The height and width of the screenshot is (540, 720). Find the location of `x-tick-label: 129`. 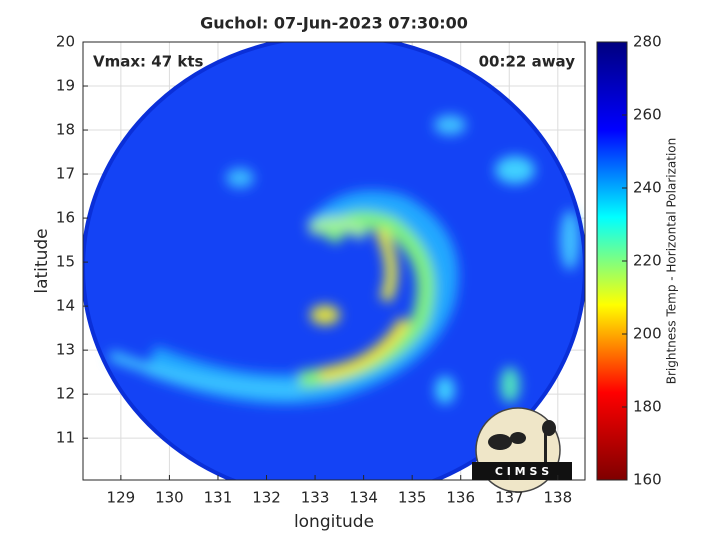

x-tick-label: 129 is located at coordinates (121, 498).